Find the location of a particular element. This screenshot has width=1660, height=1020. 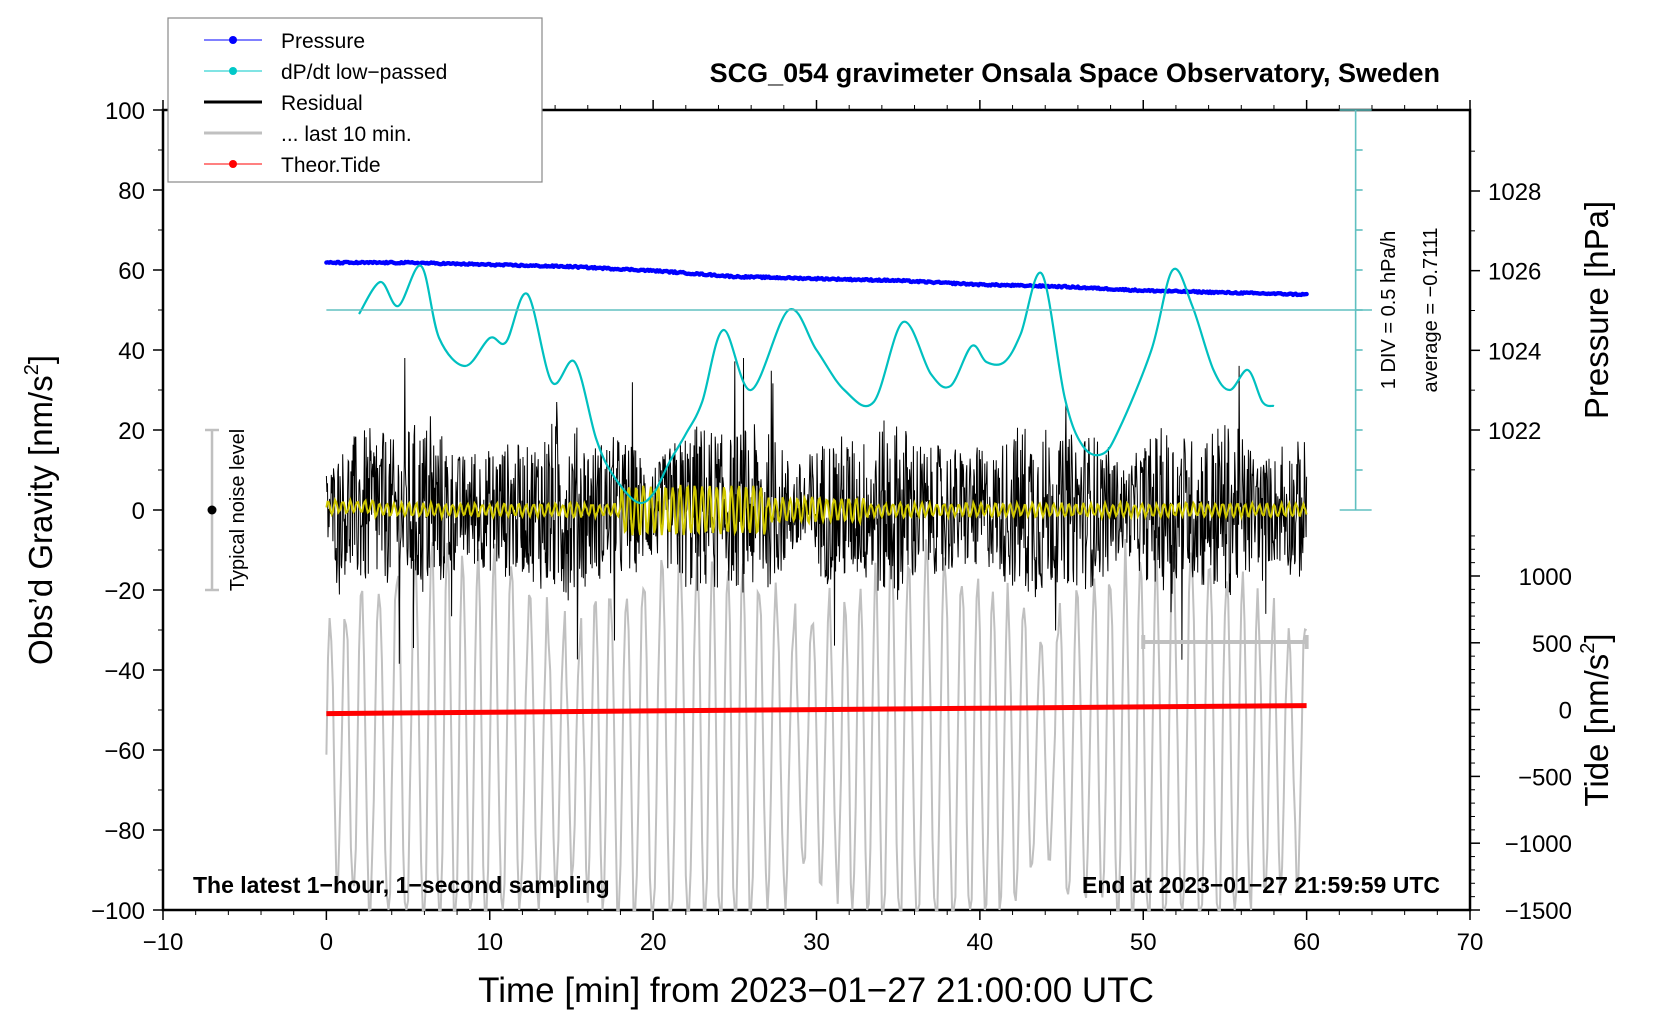

bottom-left-note: The latest 1−hour, 1−second sampling is located at coordinates (401, 885).